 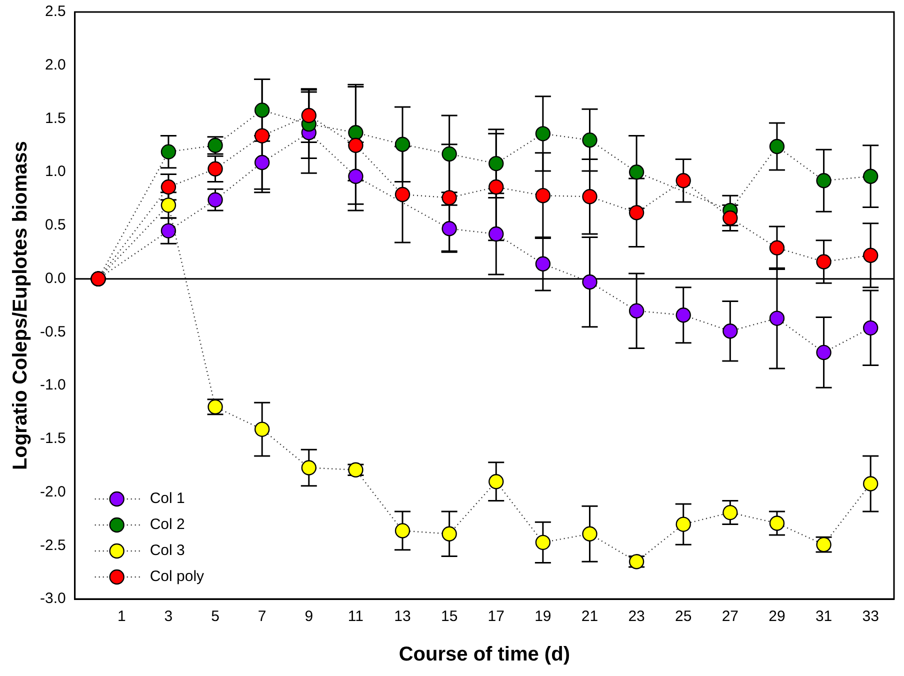 I want to click on x-tick-label: 33, so click(x=870, y=617).